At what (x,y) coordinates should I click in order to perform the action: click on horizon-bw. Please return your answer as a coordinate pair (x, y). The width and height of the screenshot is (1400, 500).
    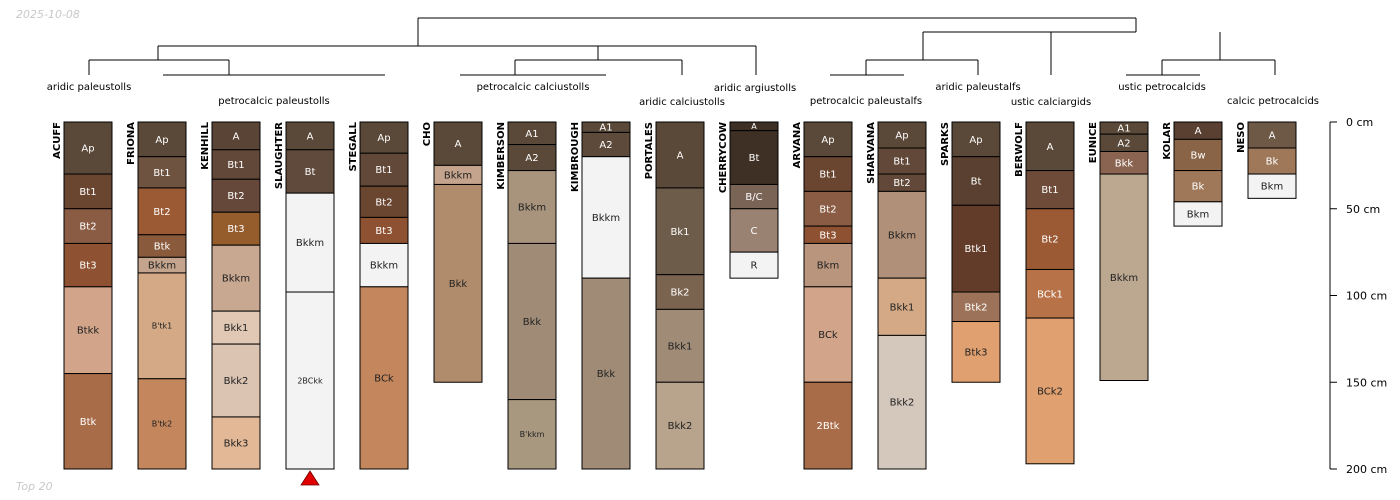
    Looking at the image, I should click on (1198, 155).